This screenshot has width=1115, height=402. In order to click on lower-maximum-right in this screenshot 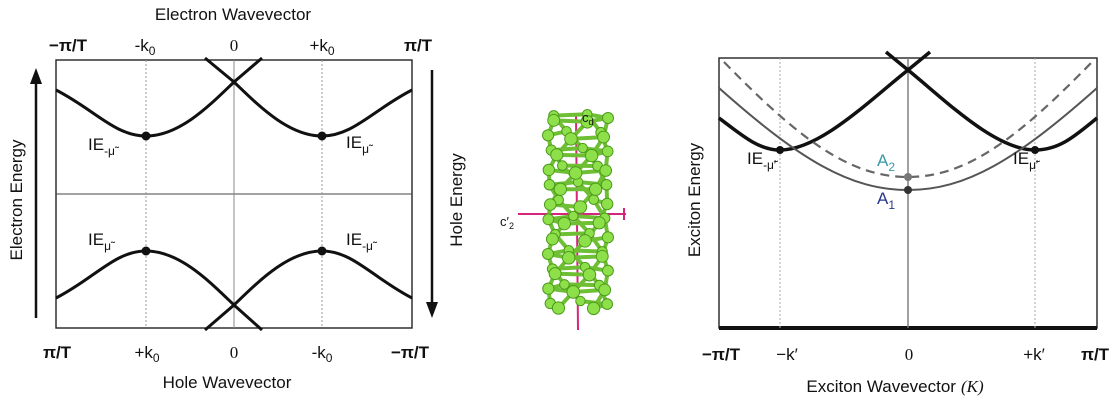, I will do `click(322, 251)`.